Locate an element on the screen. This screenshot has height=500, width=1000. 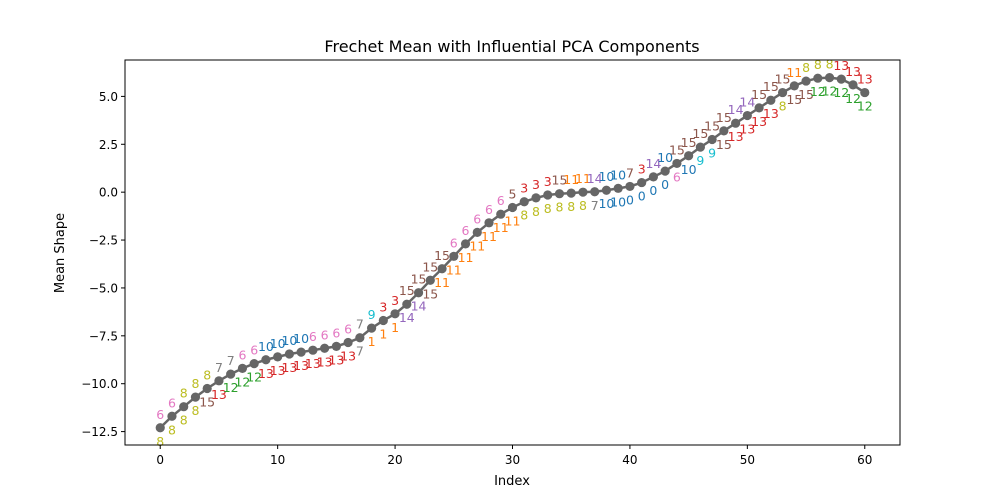
y-tick-label: −7.5 is located at coordinates (103, 336).